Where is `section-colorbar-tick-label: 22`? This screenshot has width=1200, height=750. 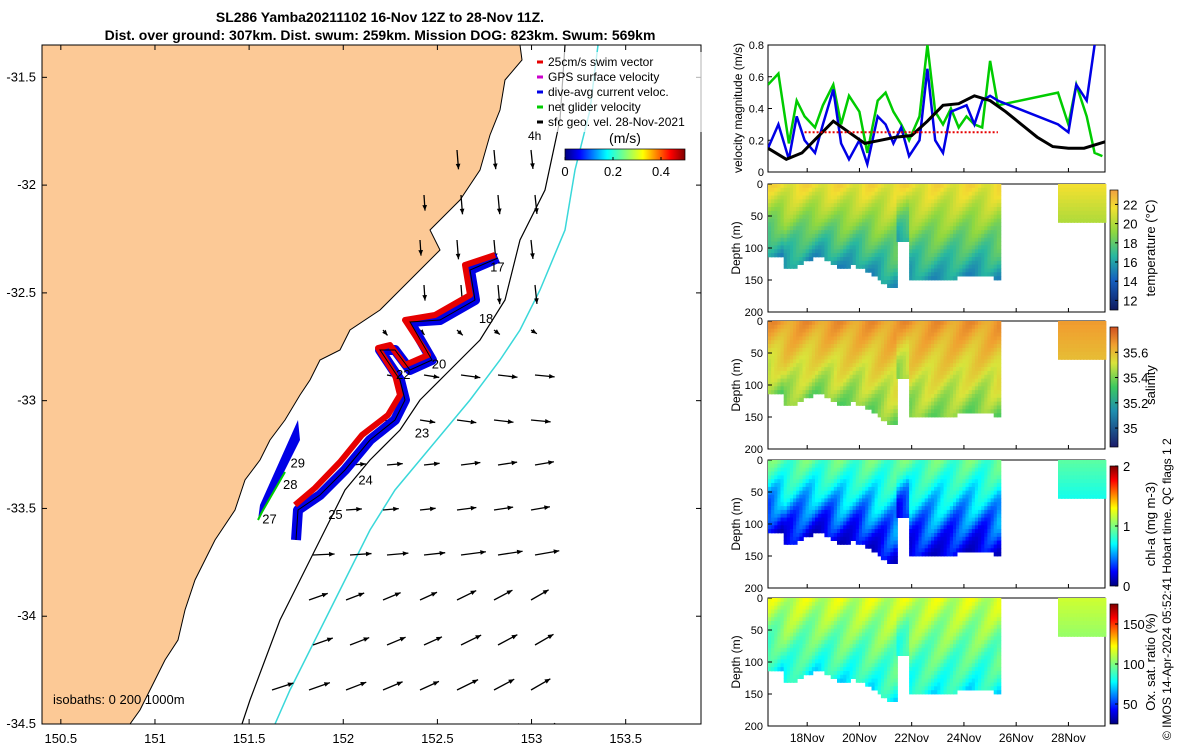 section-colorbar-tick-label: 22 is located at coordinates (1130, 204).